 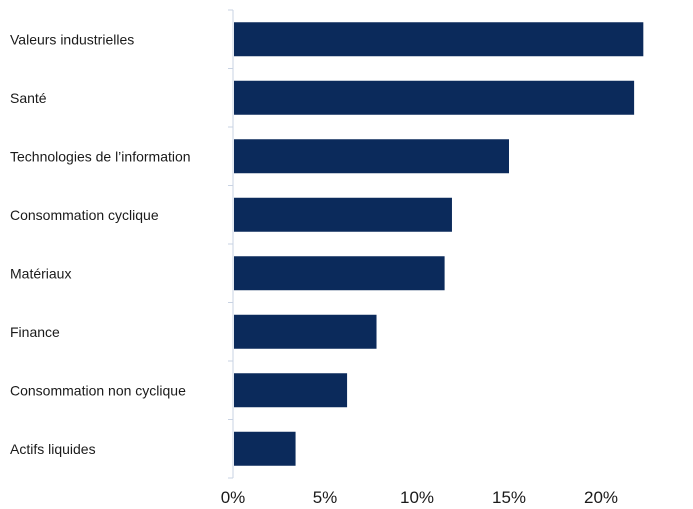 What do you see at coordinates (98, 390) in the screenshot?
I see `category-label: Consommation non cyclique` at bounding box center [98, 390].